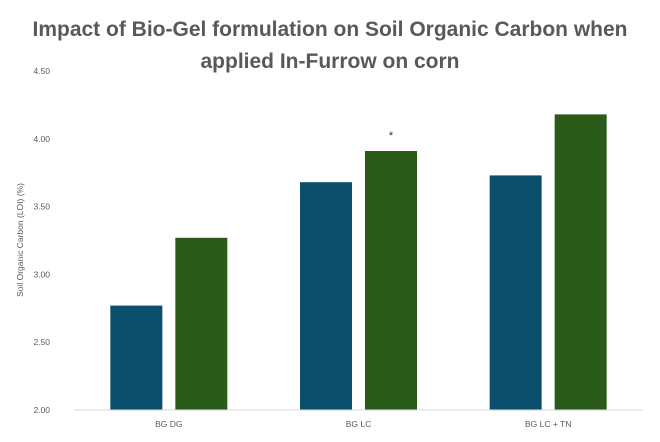  I want to click on x-tick-label: BG DG, so click(168, 424).